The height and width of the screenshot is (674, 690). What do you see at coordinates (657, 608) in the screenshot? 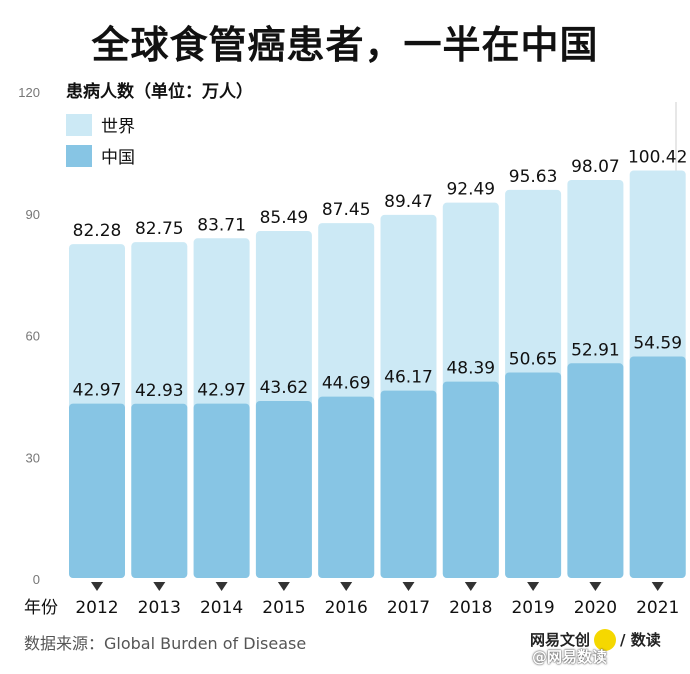
I see `x-tick-label: 2021` at bounding box center [657, 608].